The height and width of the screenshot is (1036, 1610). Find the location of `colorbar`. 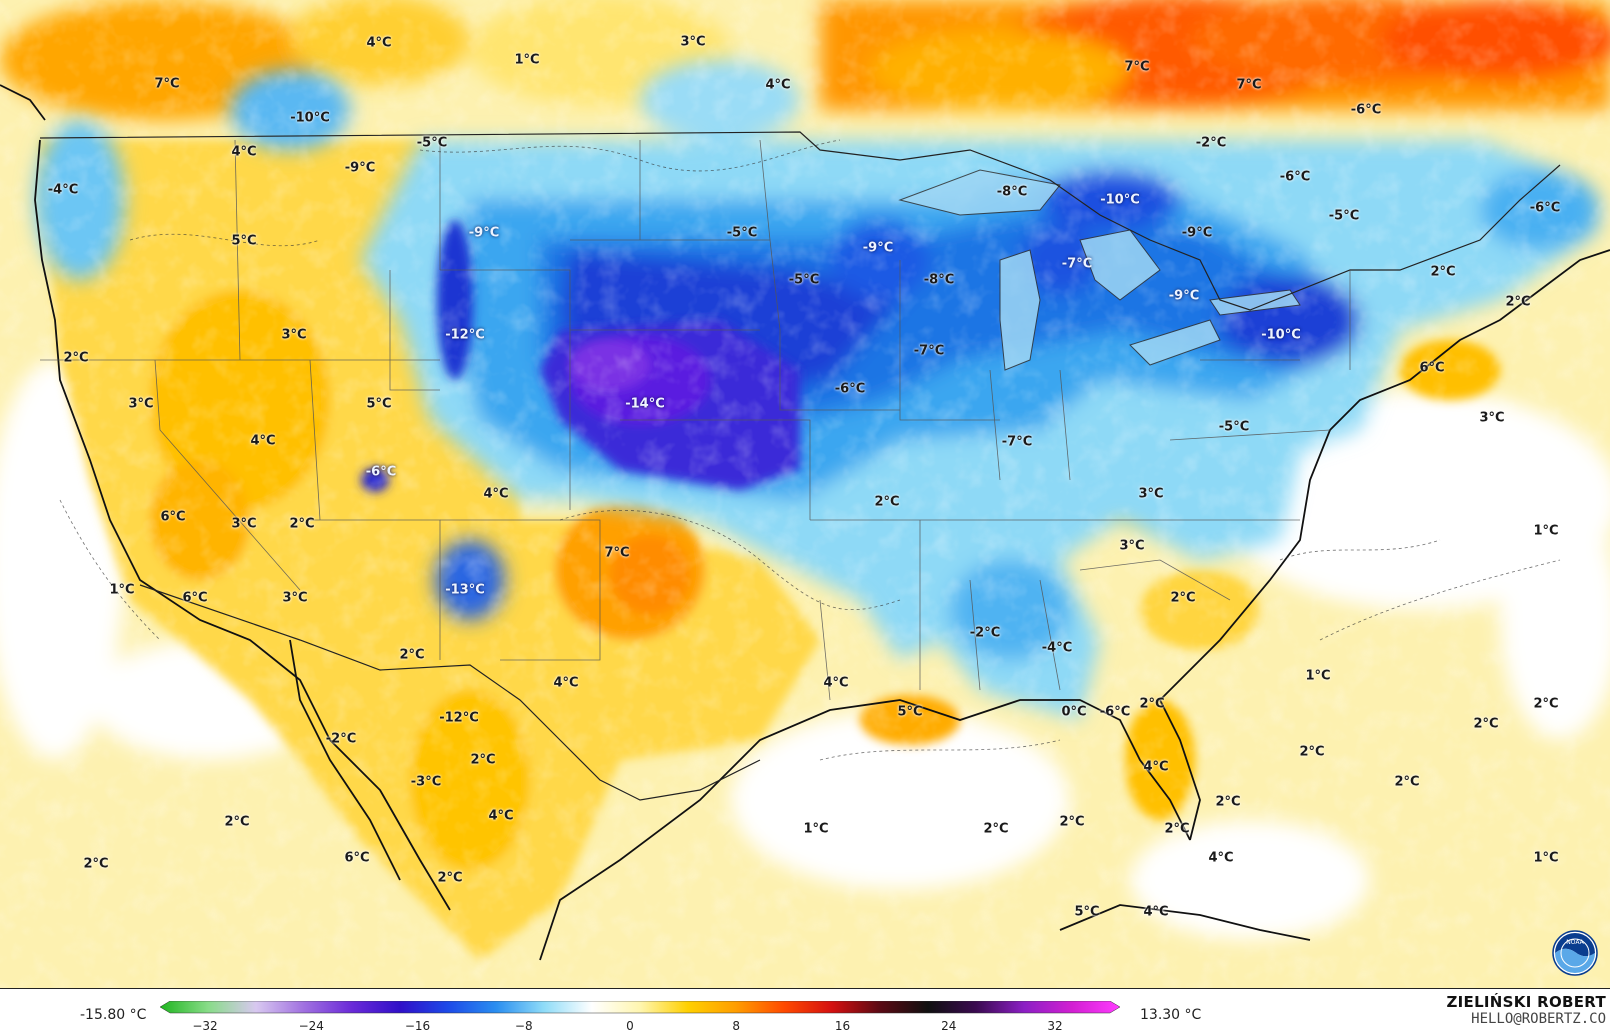

colorbar is located at coordinates (640, 1007).